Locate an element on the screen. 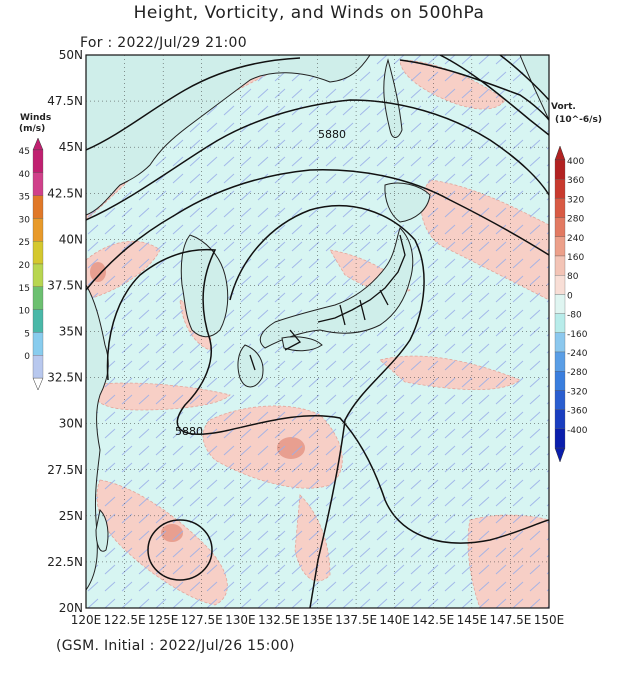 This screenshot has height=680, width=618. longitude-label: 135E is located at coordinates (317, 620).